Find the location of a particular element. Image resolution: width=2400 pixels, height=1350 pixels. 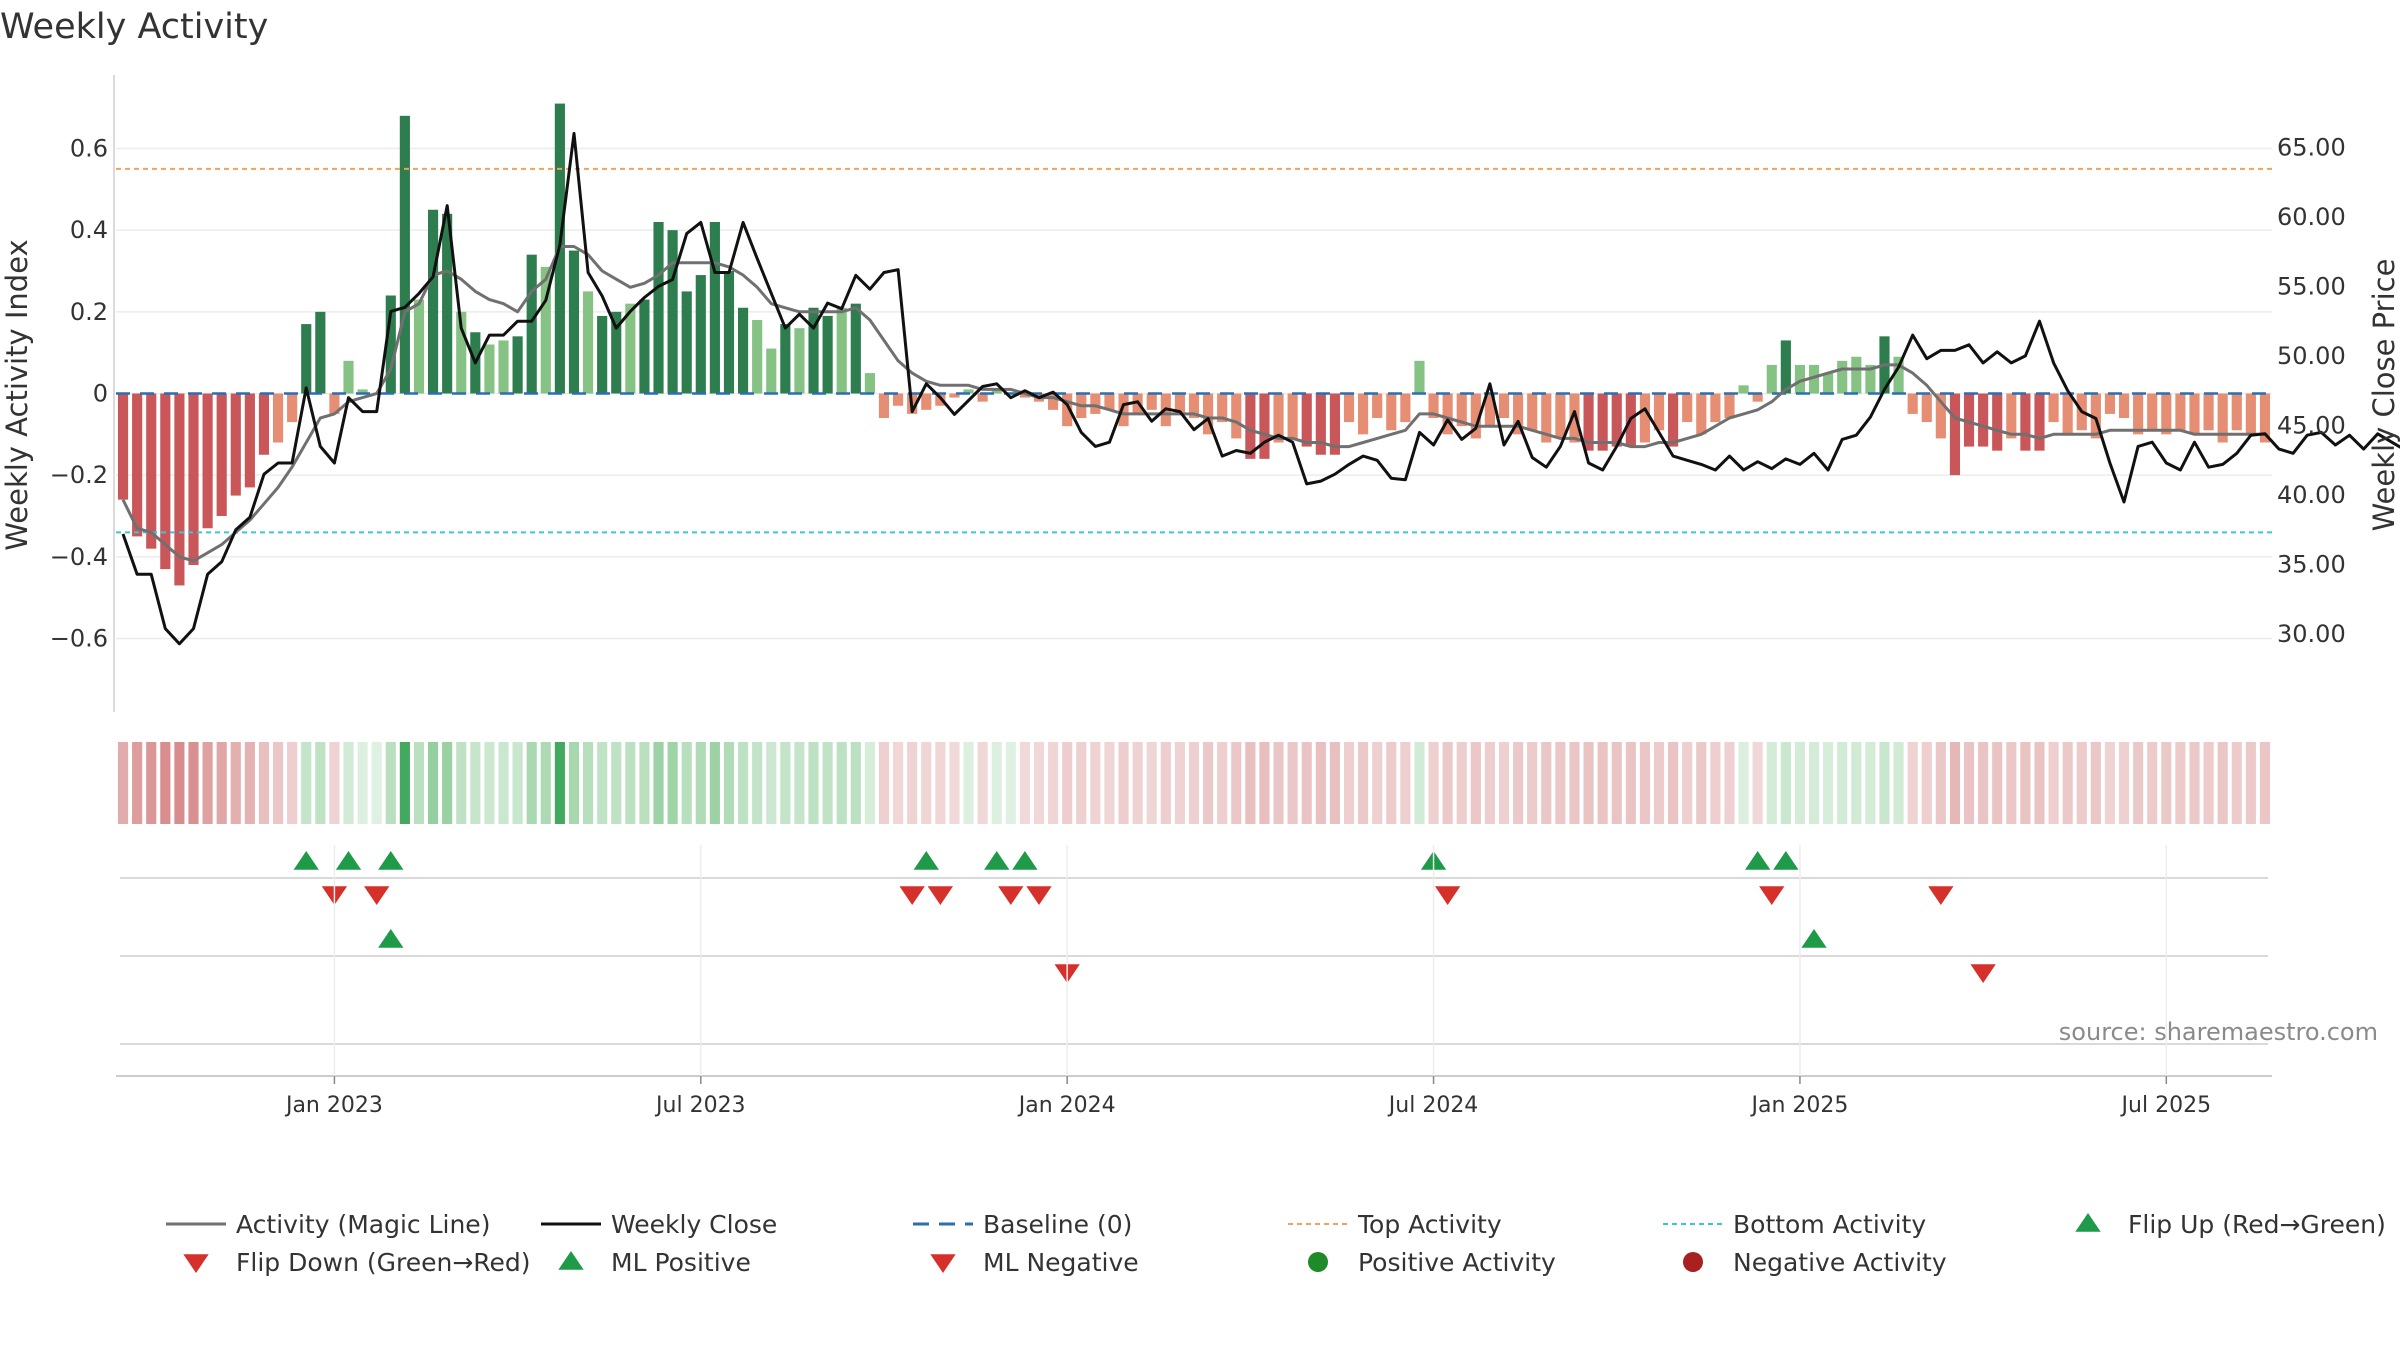

x-tick-label: Jul 2023 is located at coordinates (700, 1105).